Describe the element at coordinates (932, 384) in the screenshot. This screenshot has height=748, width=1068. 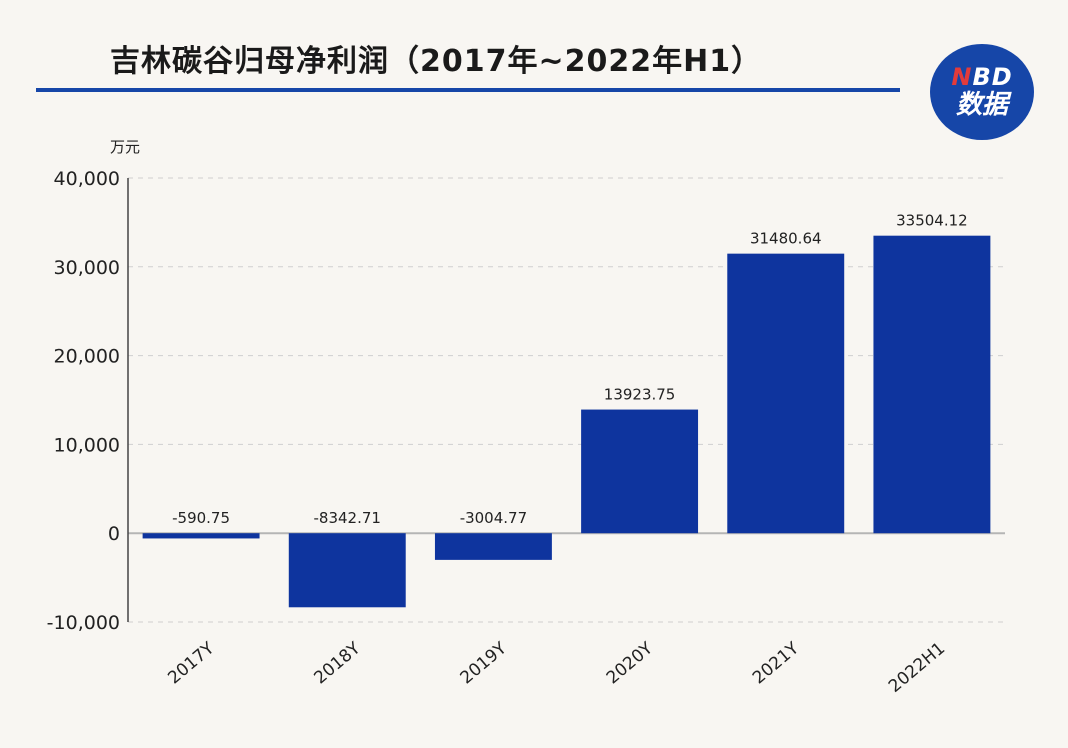
I see `bar-2022H1` at that location.